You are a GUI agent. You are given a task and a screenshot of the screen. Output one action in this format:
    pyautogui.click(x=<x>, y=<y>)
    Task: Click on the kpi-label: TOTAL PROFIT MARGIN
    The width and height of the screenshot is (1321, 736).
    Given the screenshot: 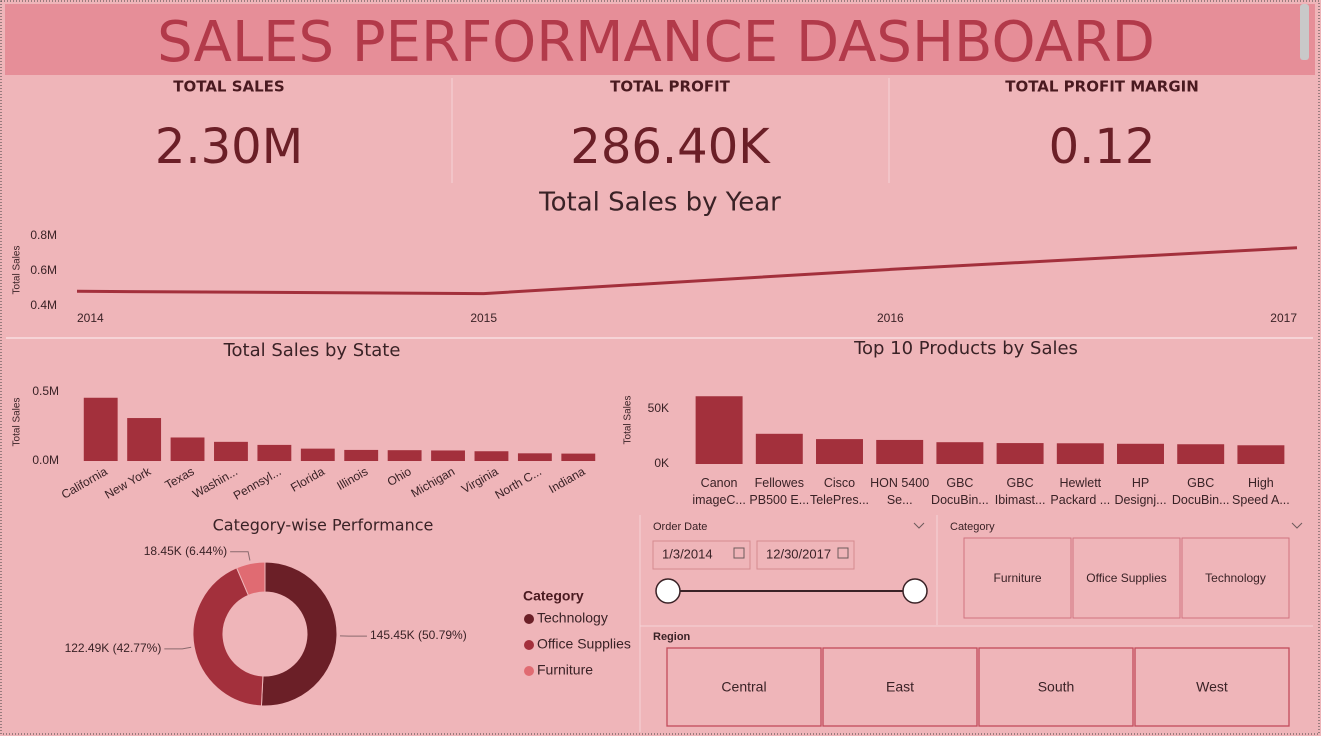 What is the action you would take?
    pyautogui.click(x=1102, y=87)
    